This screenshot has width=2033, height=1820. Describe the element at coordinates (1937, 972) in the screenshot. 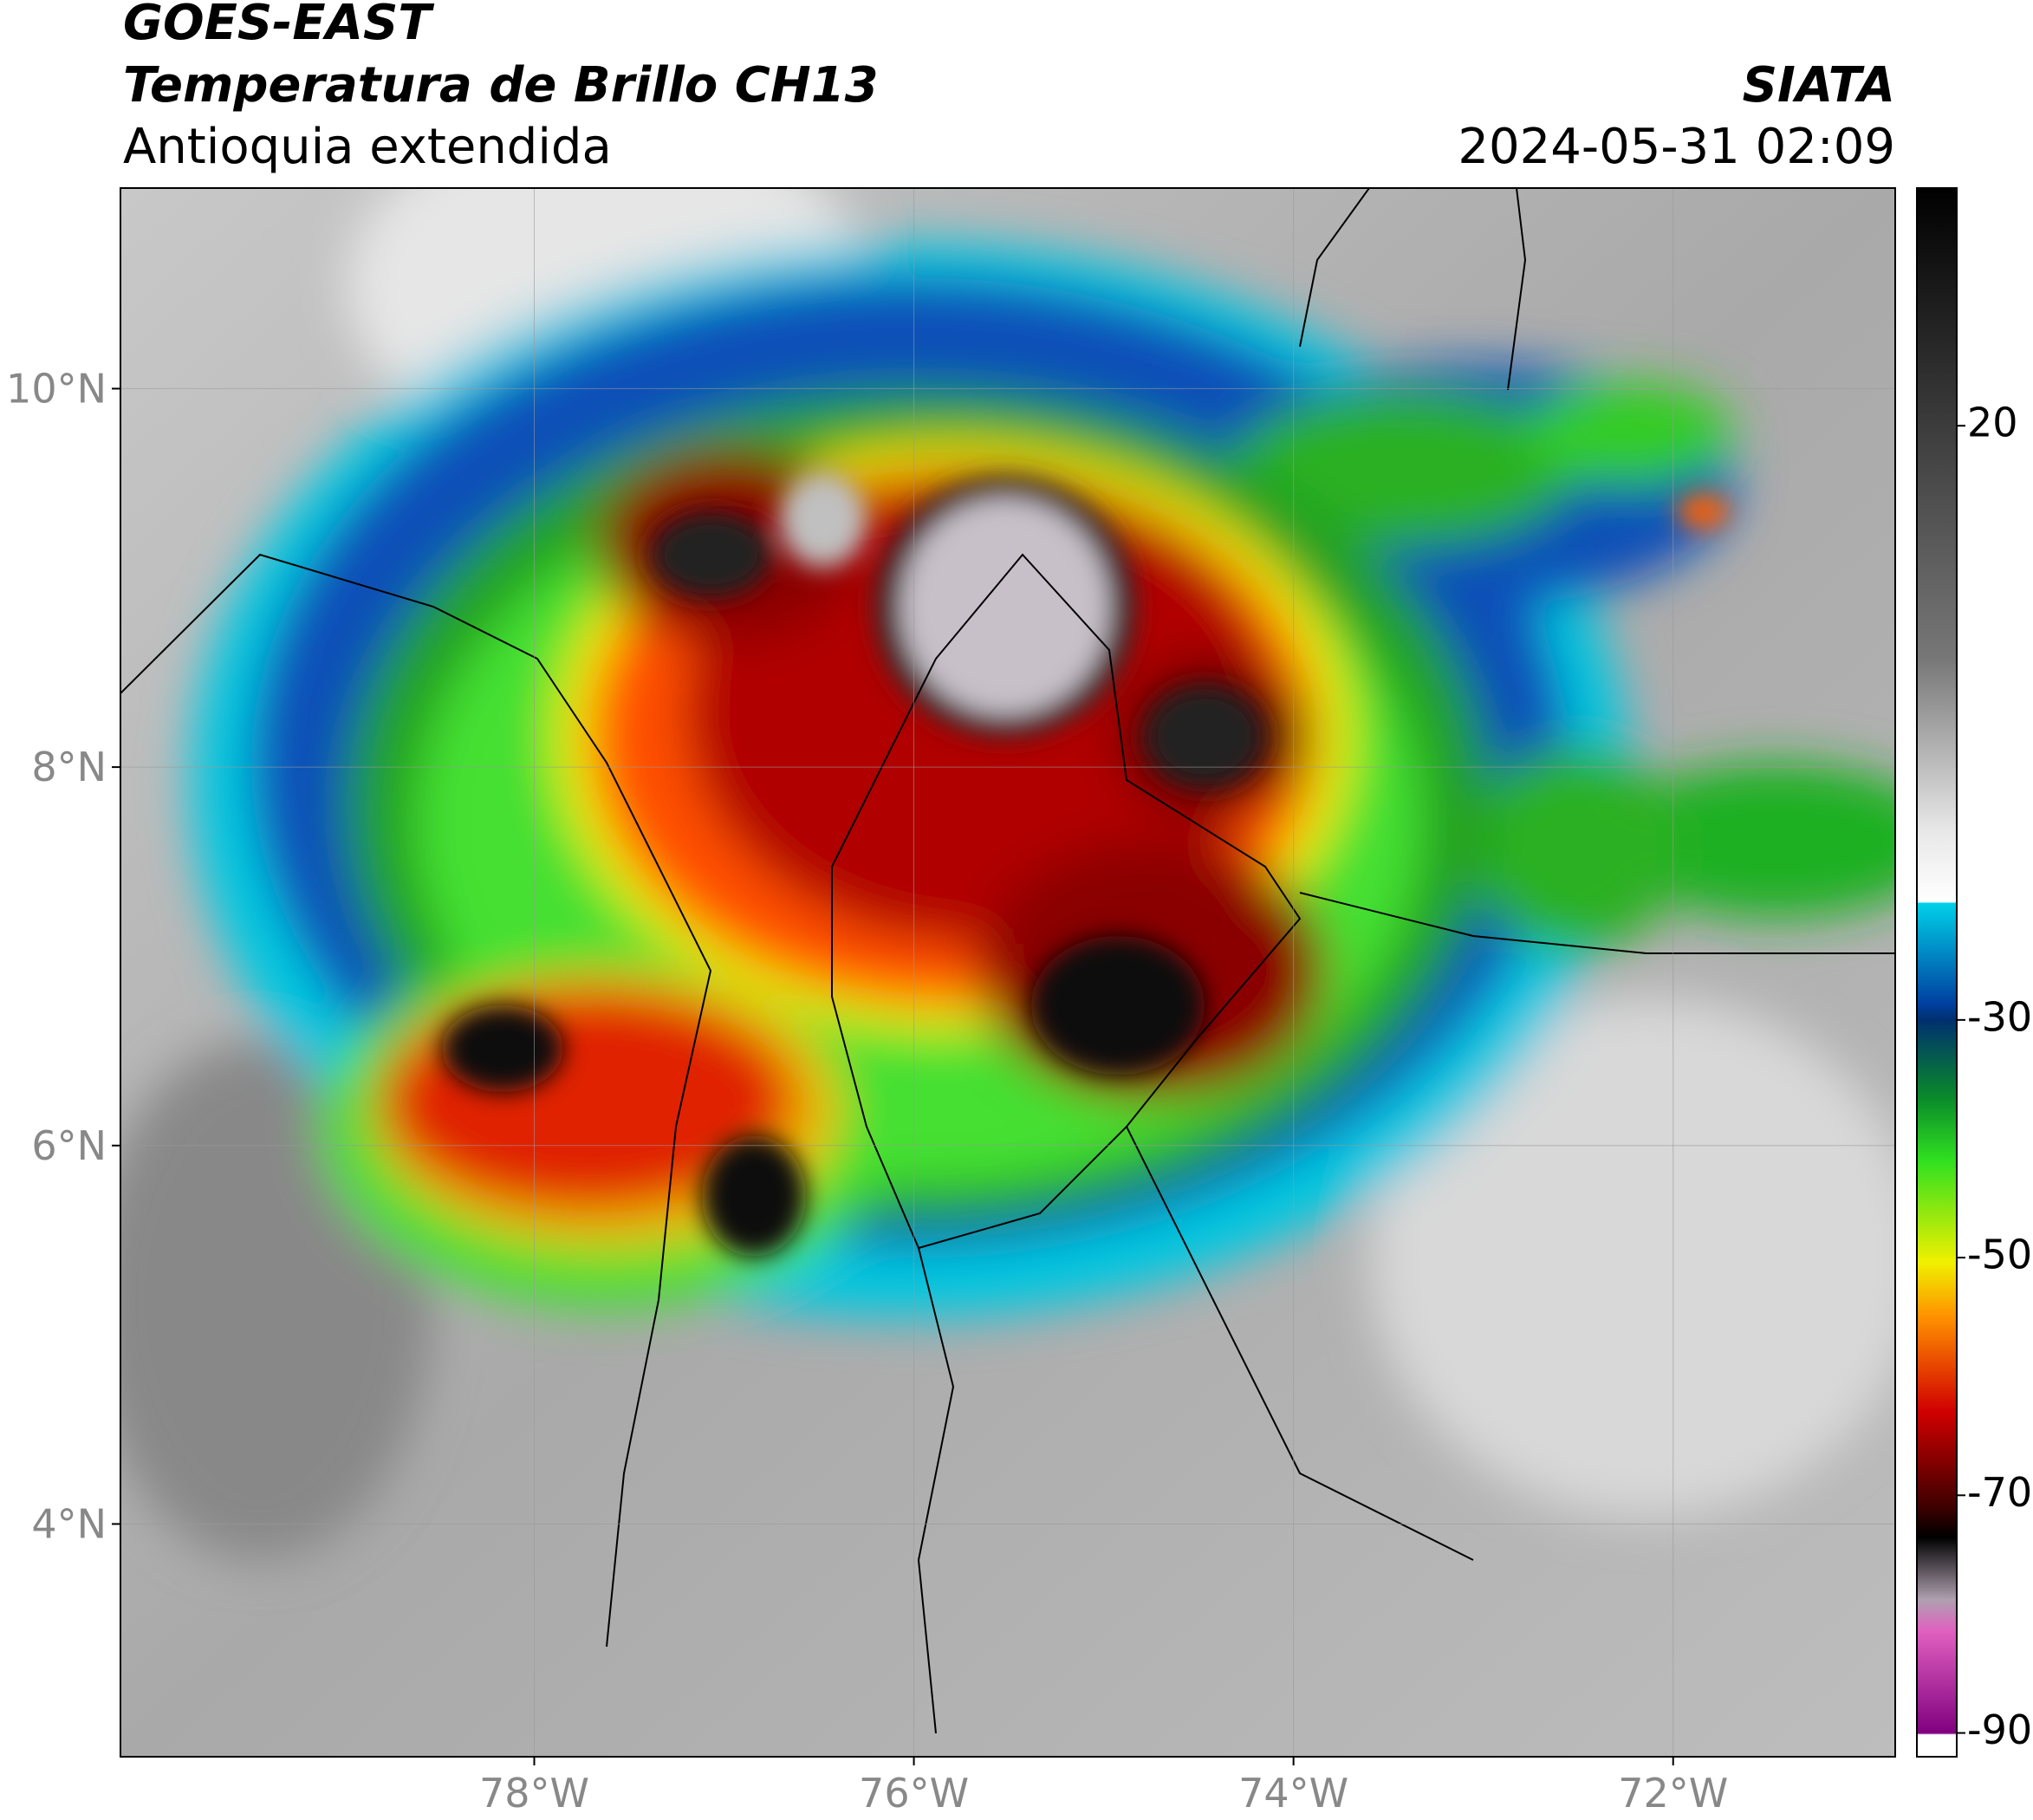

I see `colorbar` at that location.